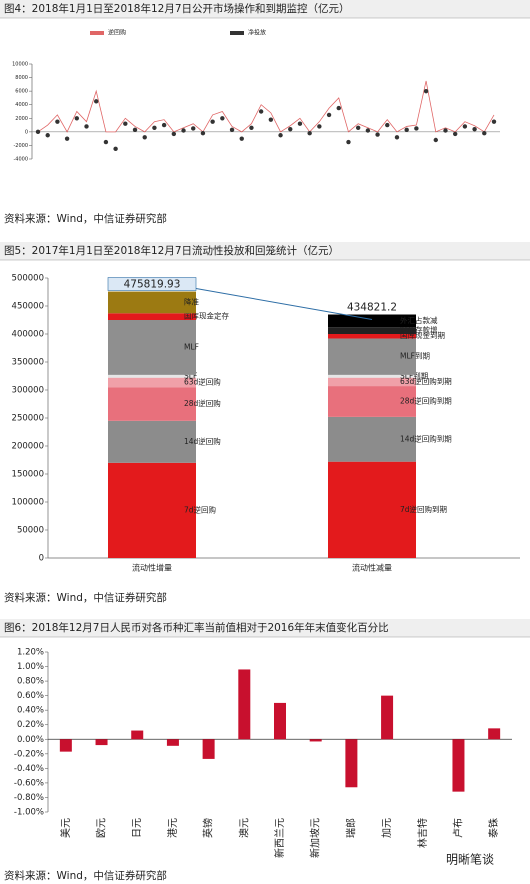 This screenshot has width=530, height=884. What do you see at coordinates (279, 838) in the screenshot?
I see `x-tick-label: 新西兰元` at bounding box center [279, 838].